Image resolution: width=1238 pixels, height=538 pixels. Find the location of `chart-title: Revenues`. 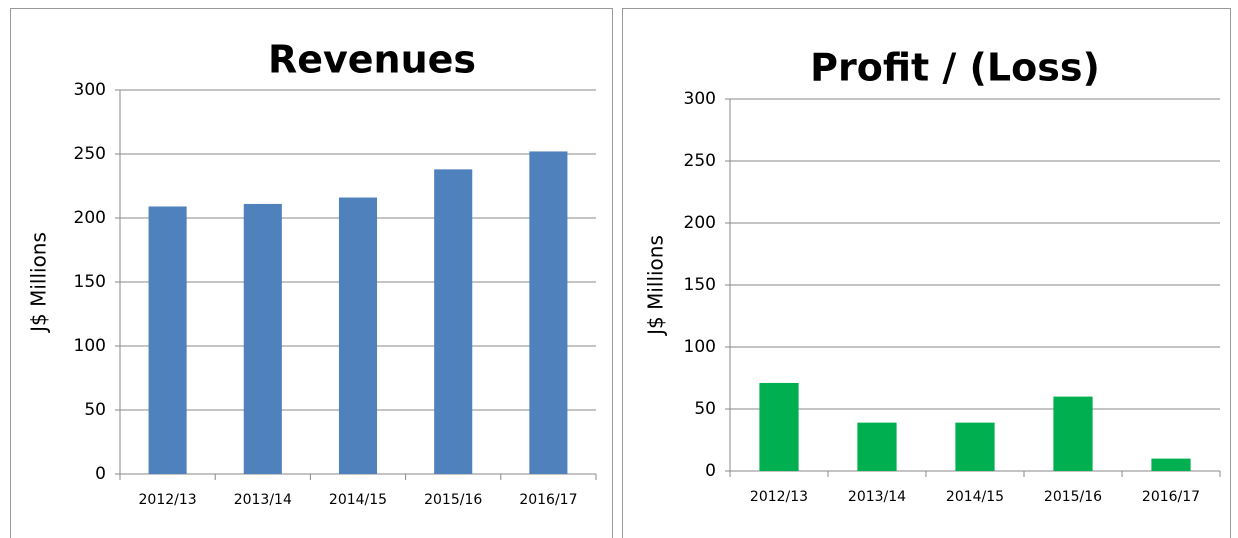

chart-title: Revenues is located at coordinates (372, 60).